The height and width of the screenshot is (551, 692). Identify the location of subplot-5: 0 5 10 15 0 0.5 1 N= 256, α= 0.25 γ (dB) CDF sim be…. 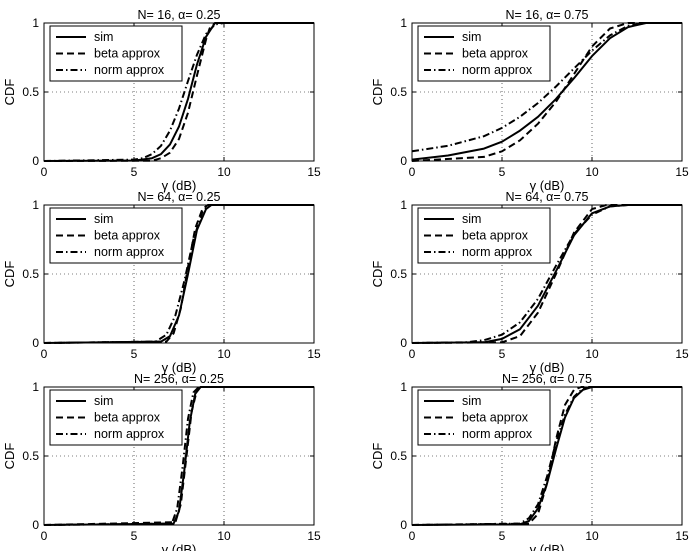
(161, 461).